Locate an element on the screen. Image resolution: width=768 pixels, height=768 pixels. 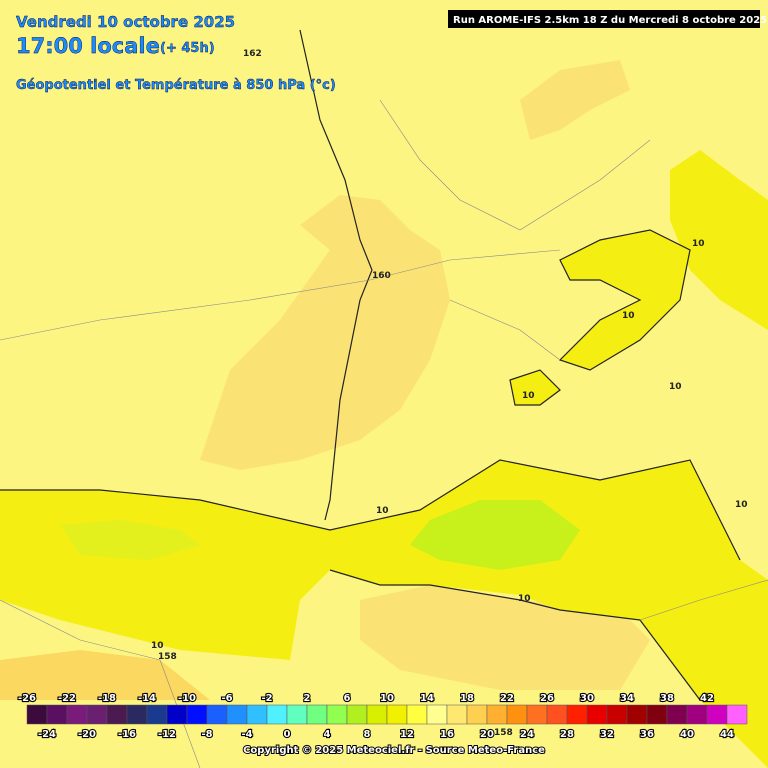
colorbar-label: 4 is located at coordinates (327, 734).